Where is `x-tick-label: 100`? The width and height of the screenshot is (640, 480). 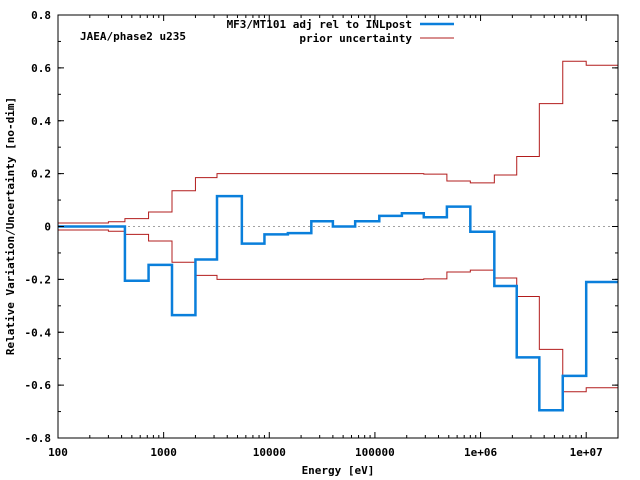 x-tick-label: 100 is located at coordinates (58, 452).